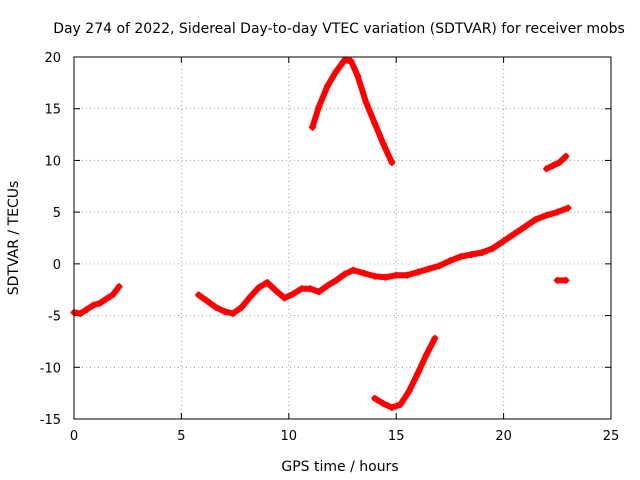  I want to click on x-tick-label: 0, so click(74, 436).